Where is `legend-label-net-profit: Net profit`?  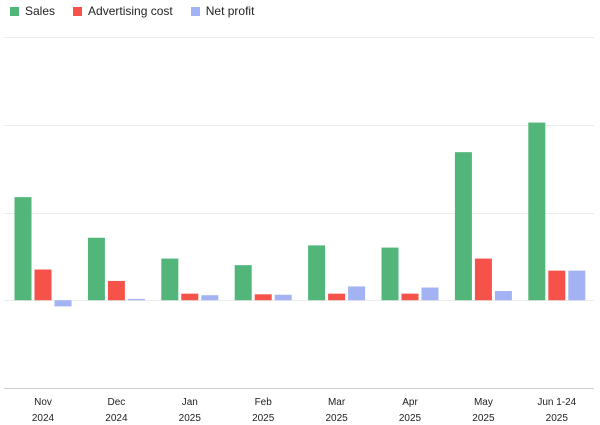 legend-label-net-profit: Net profit is located at coordinates (230, 11).